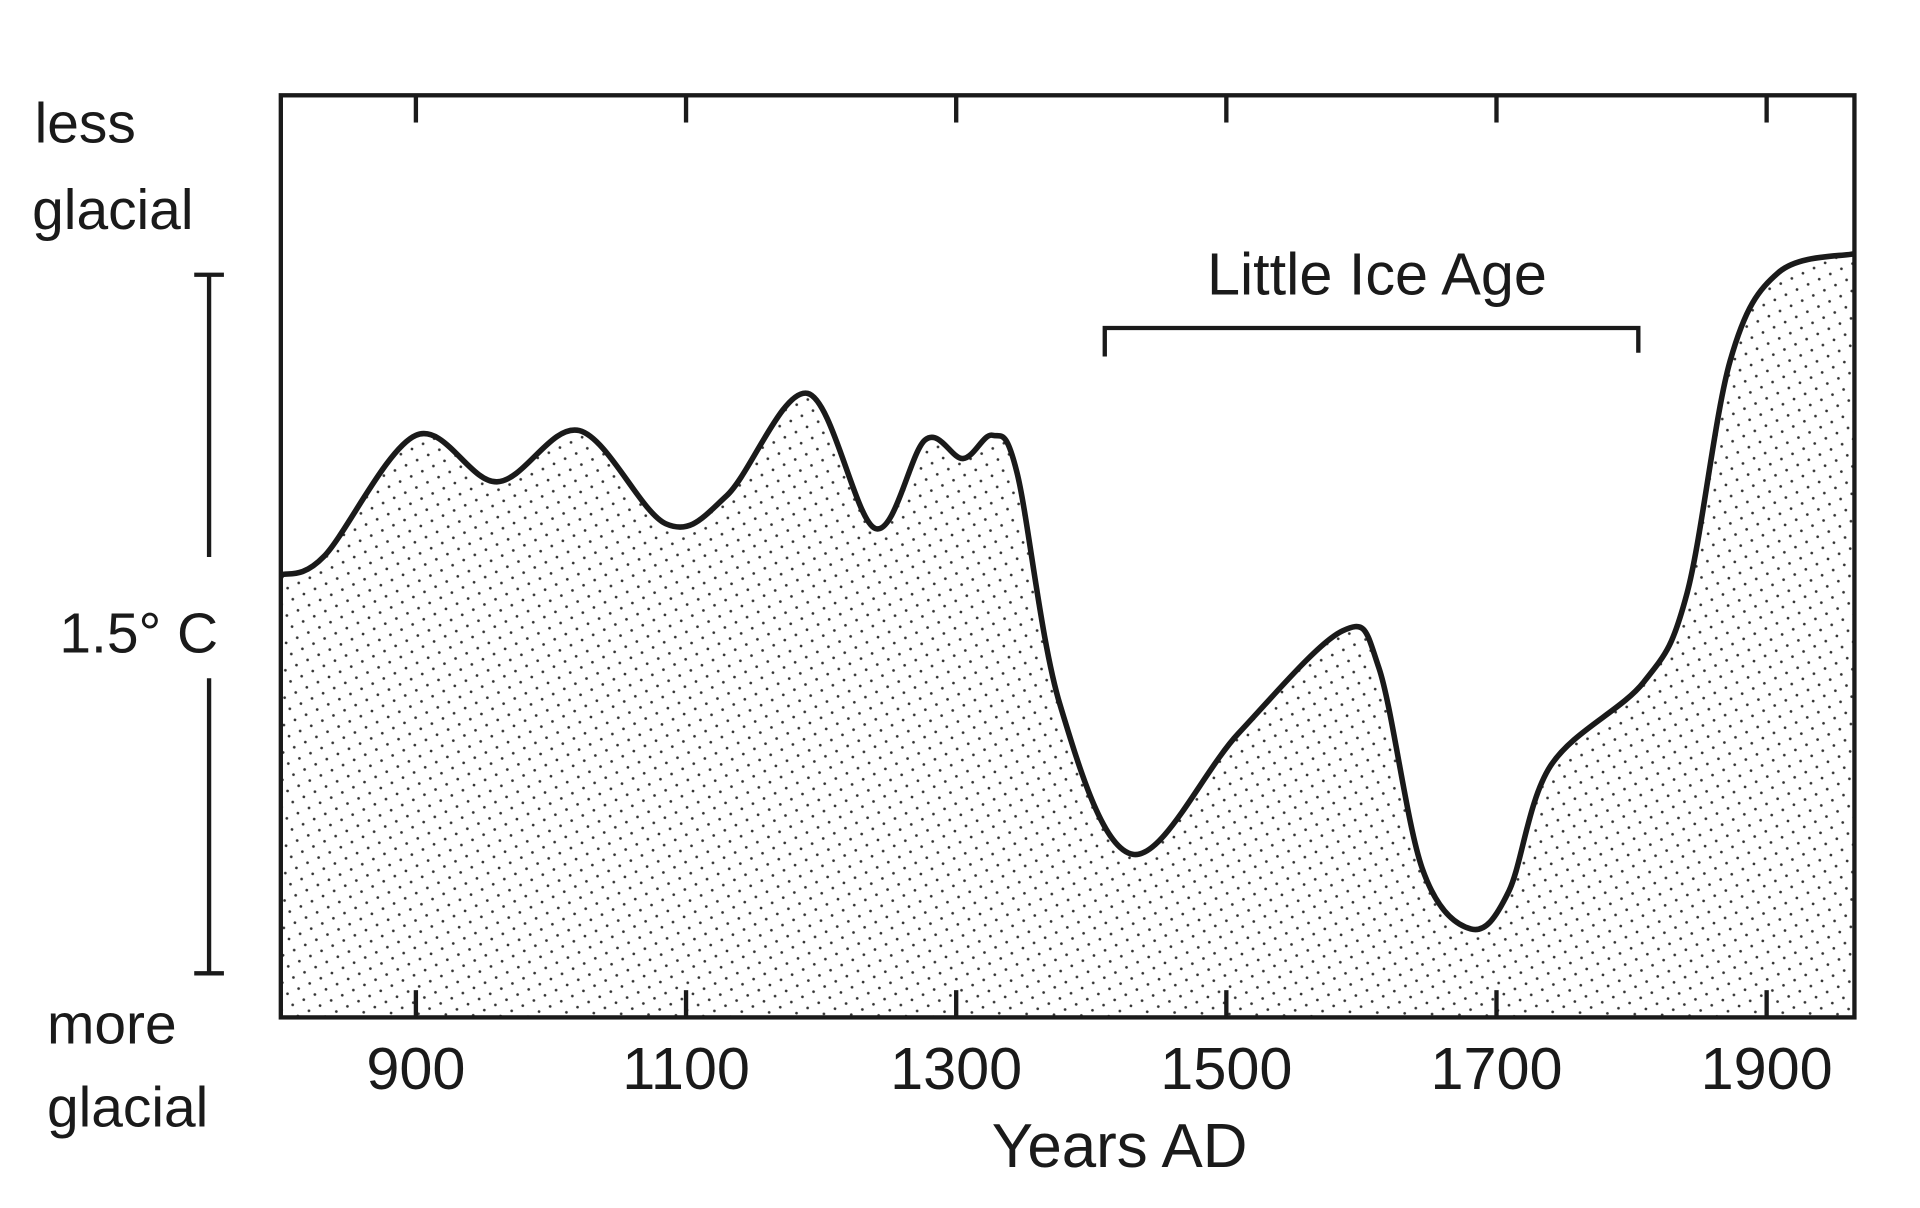  I want to click on y-label-top-line2: glacial, so click(112, 210).